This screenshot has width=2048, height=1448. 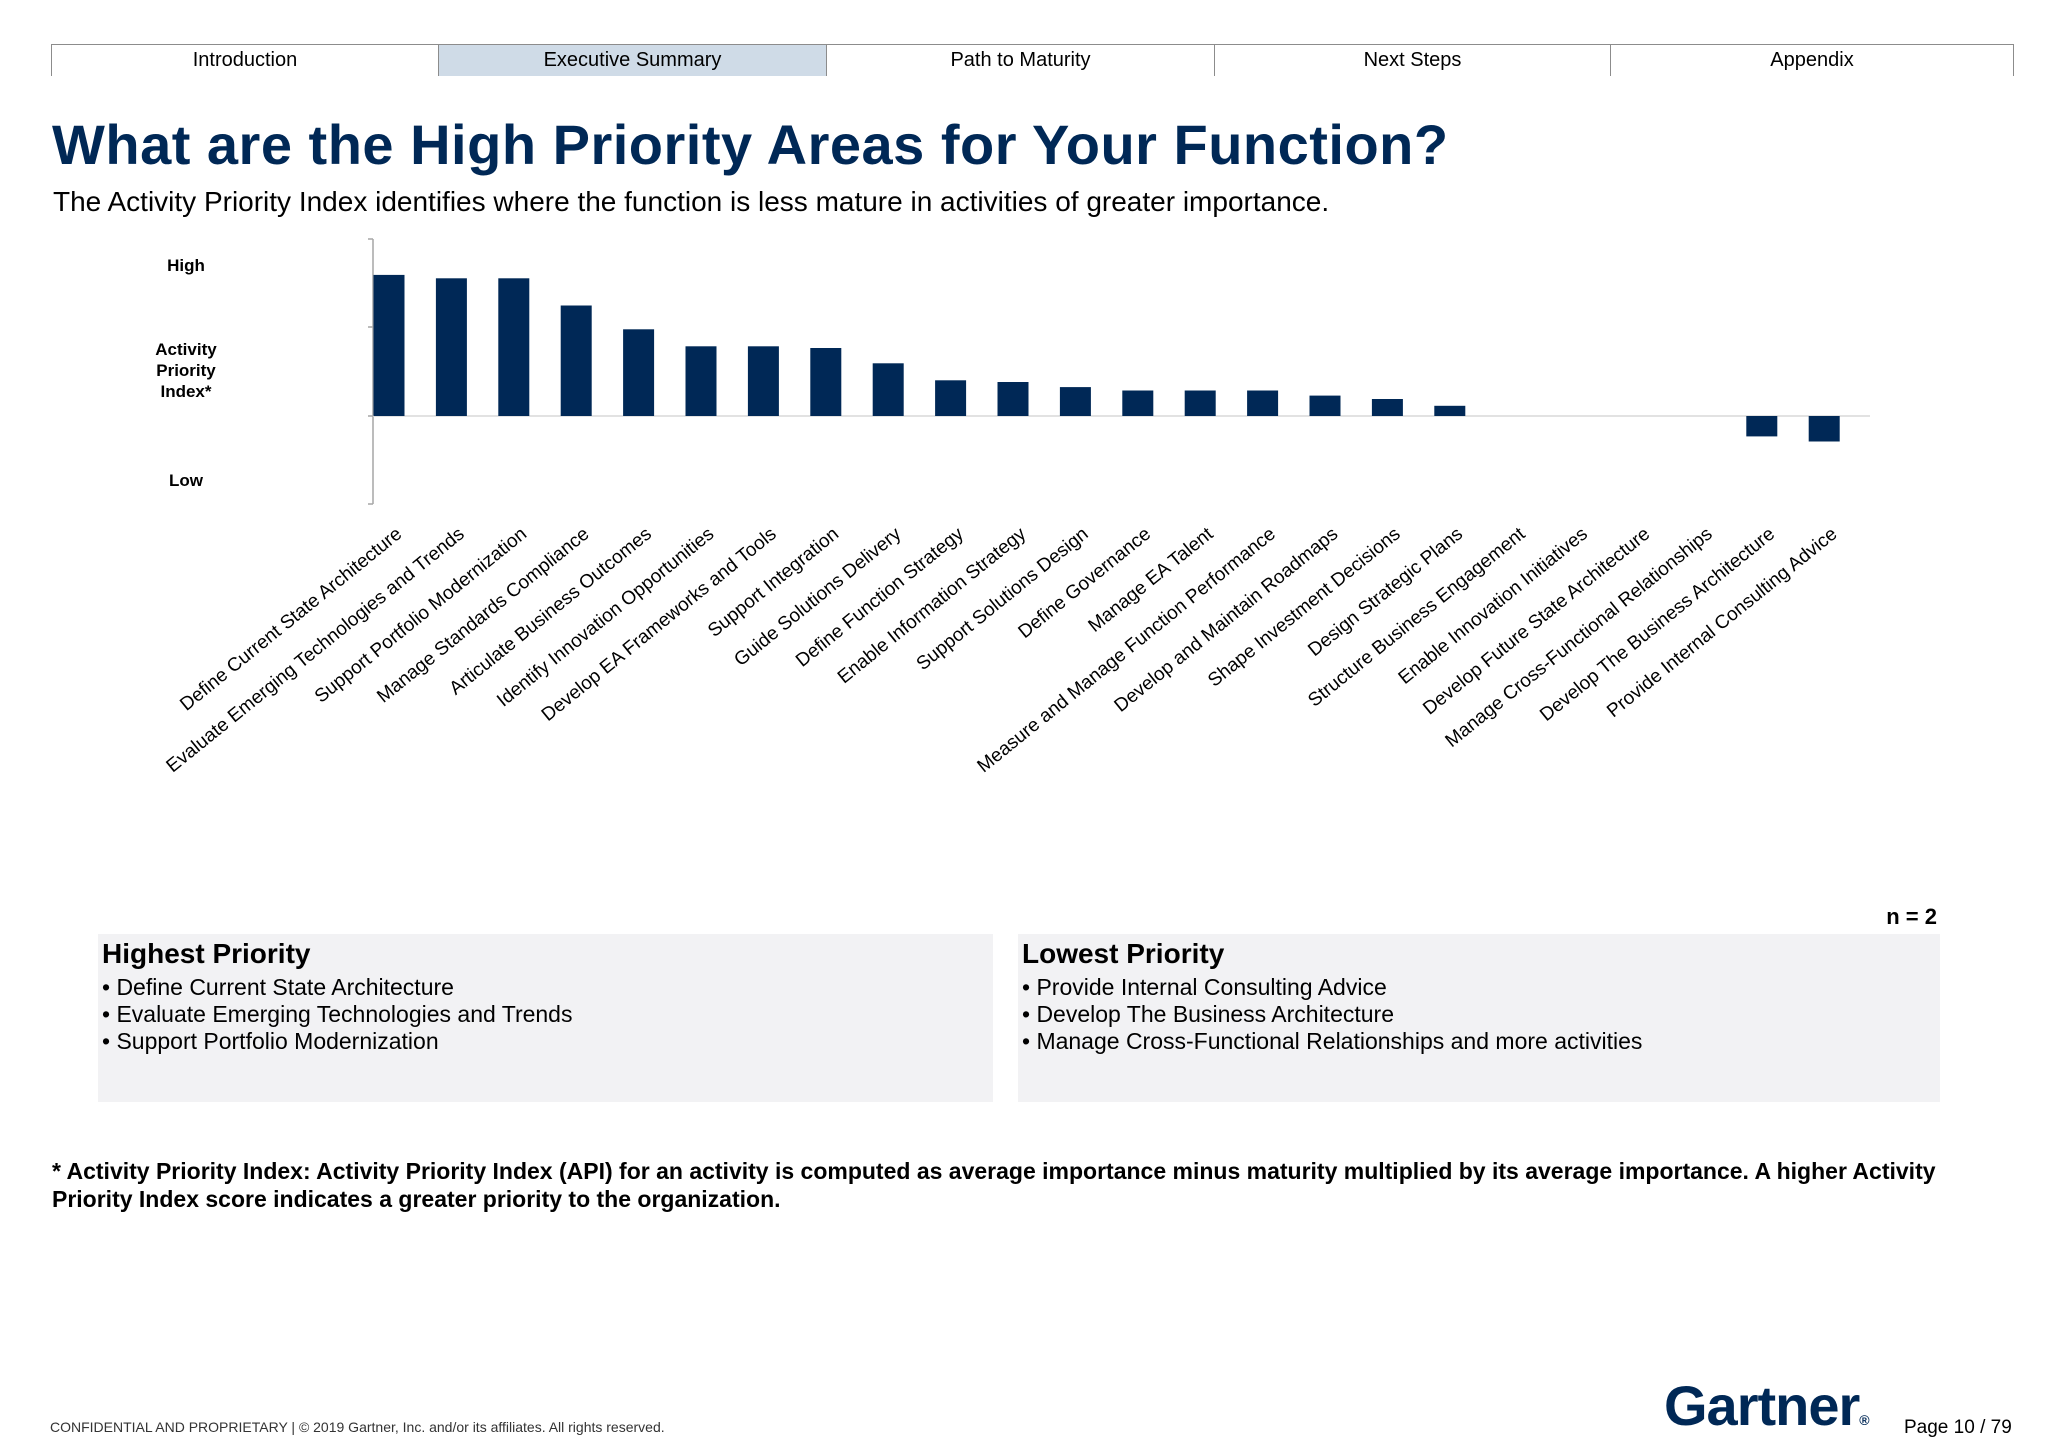 I want to click on tab-appendix: Appendix, so click(x=1812, y=60).